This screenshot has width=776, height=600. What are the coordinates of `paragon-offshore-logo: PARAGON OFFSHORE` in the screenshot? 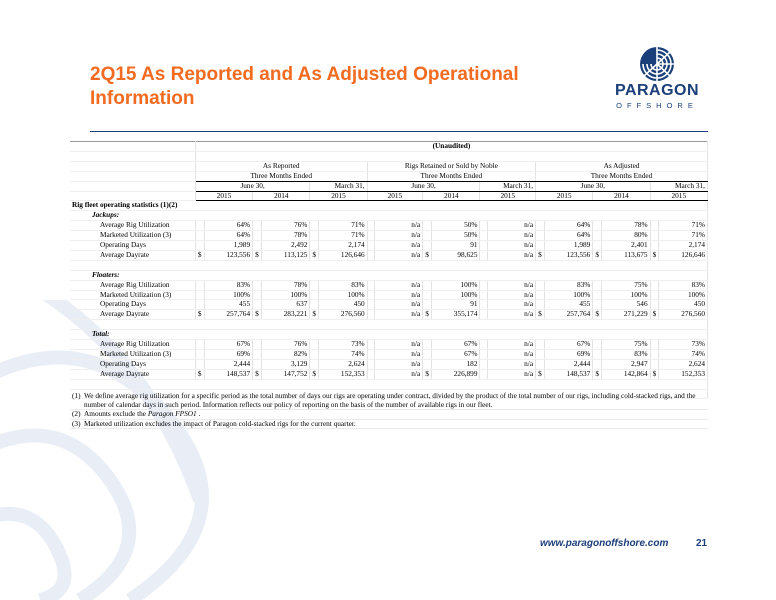 It's located at (657, 79).